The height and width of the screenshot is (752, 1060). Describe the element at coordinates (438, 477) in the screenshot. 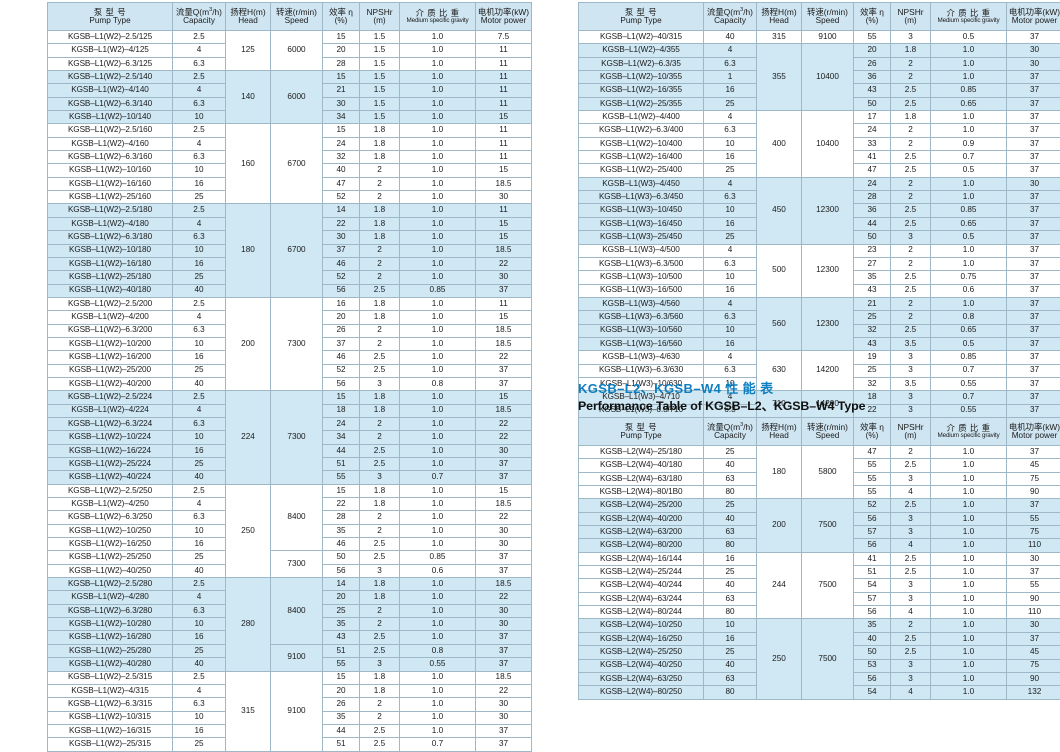

I see `cell-specific-gravity: 0.7` at that location.